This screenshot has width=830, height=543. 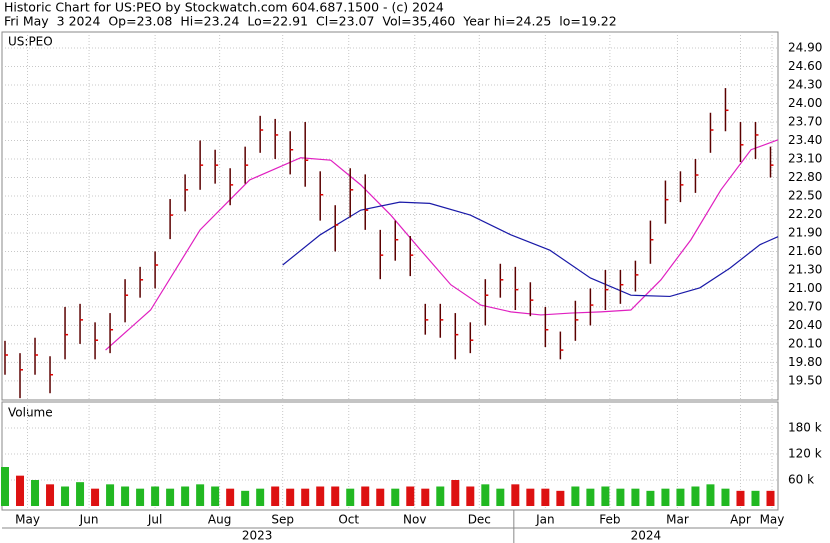 I want to click on y-tick-label: 22.20, so click(x=805, y=214).